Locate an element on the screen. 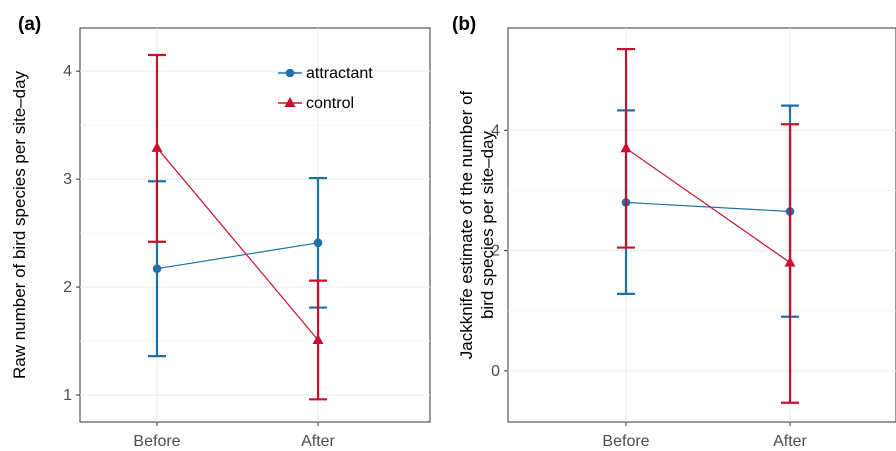 The image size is (896, 451). y-axis-title-line: Jackknife estimate of the number of is located at coordinates (466, 225).